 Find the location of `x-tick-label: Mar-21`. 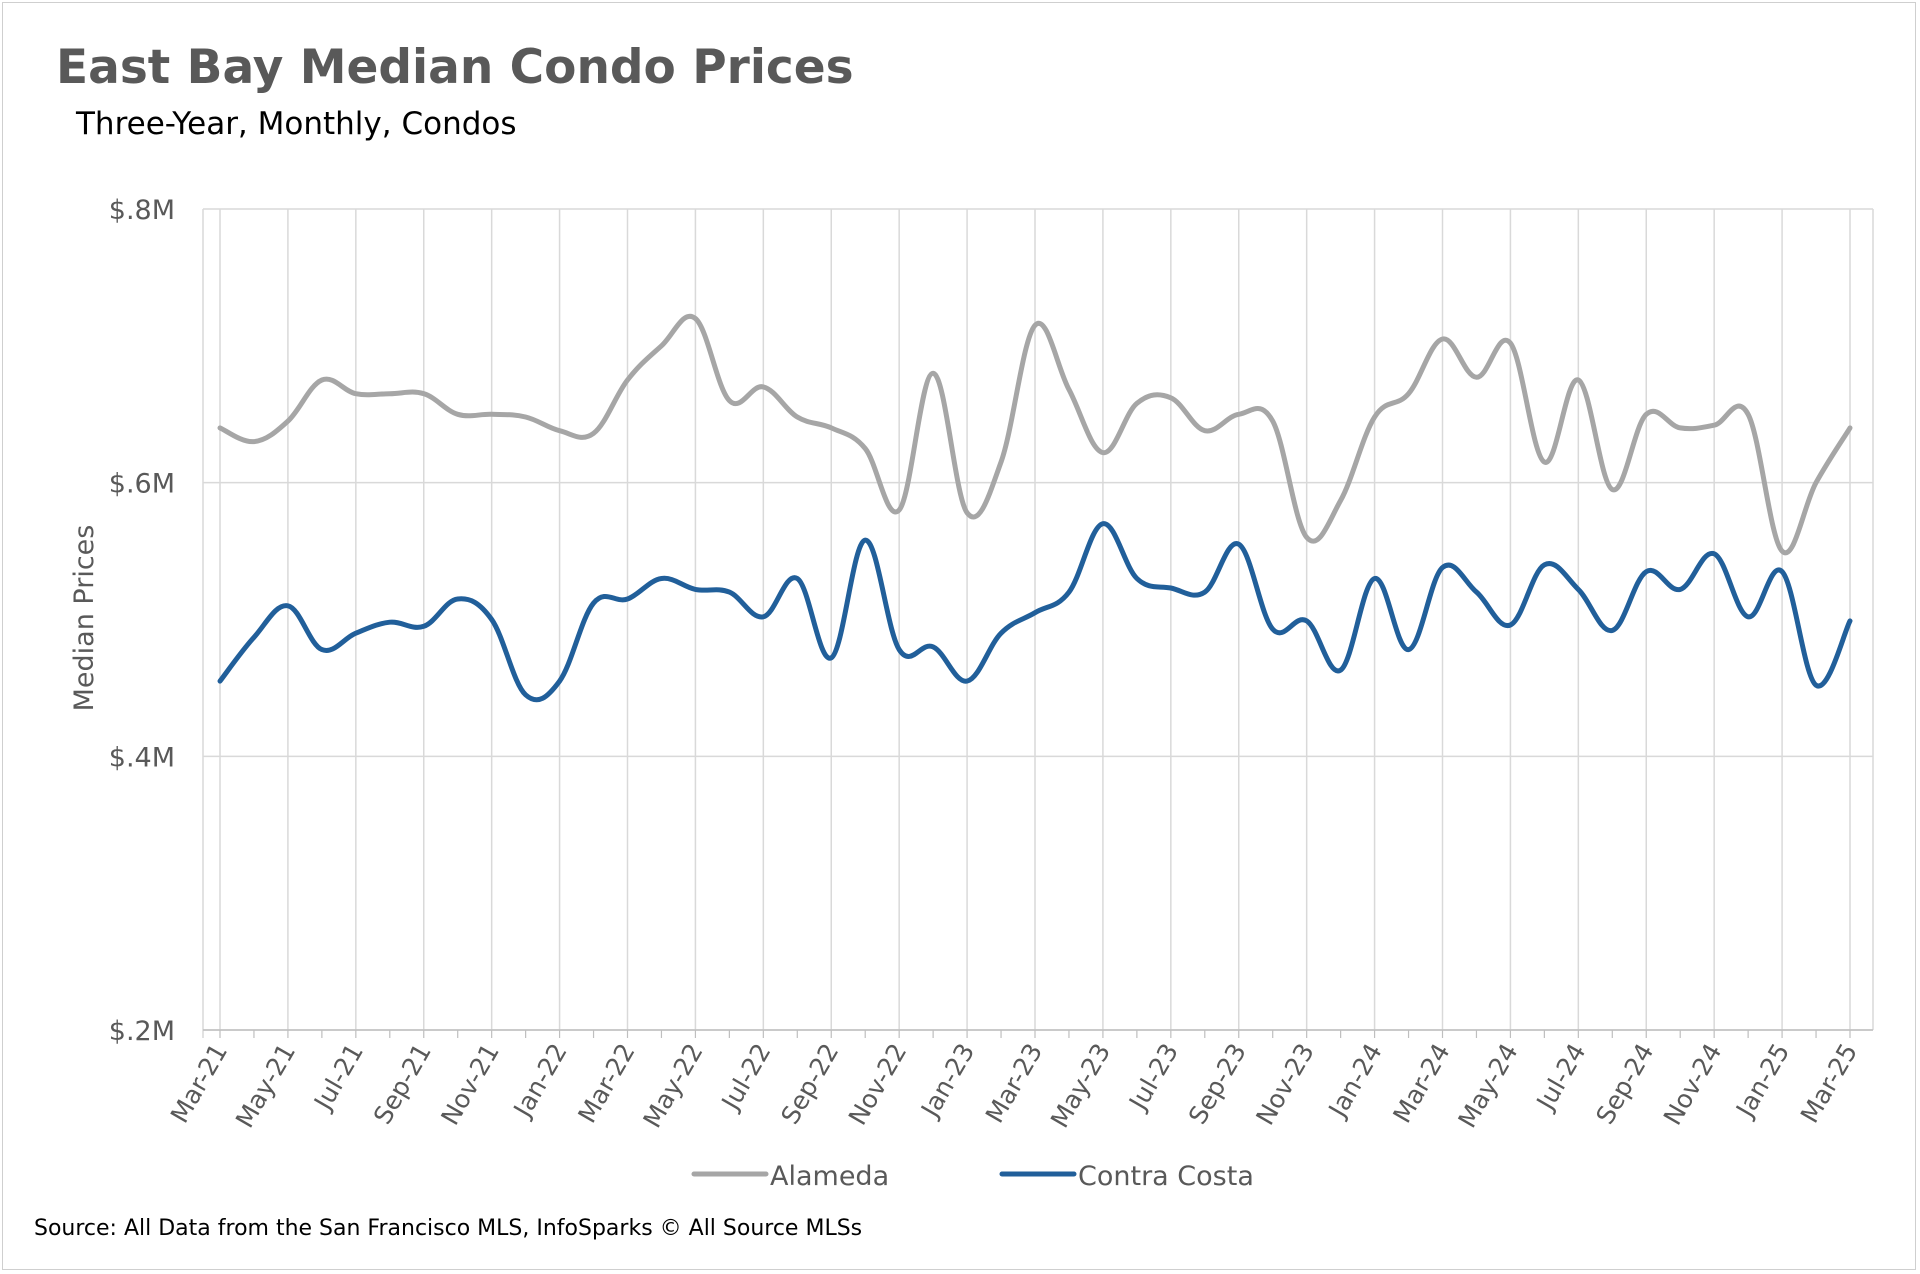

x-tick-label: Mar-21 is located at coordinates (199, 1083).